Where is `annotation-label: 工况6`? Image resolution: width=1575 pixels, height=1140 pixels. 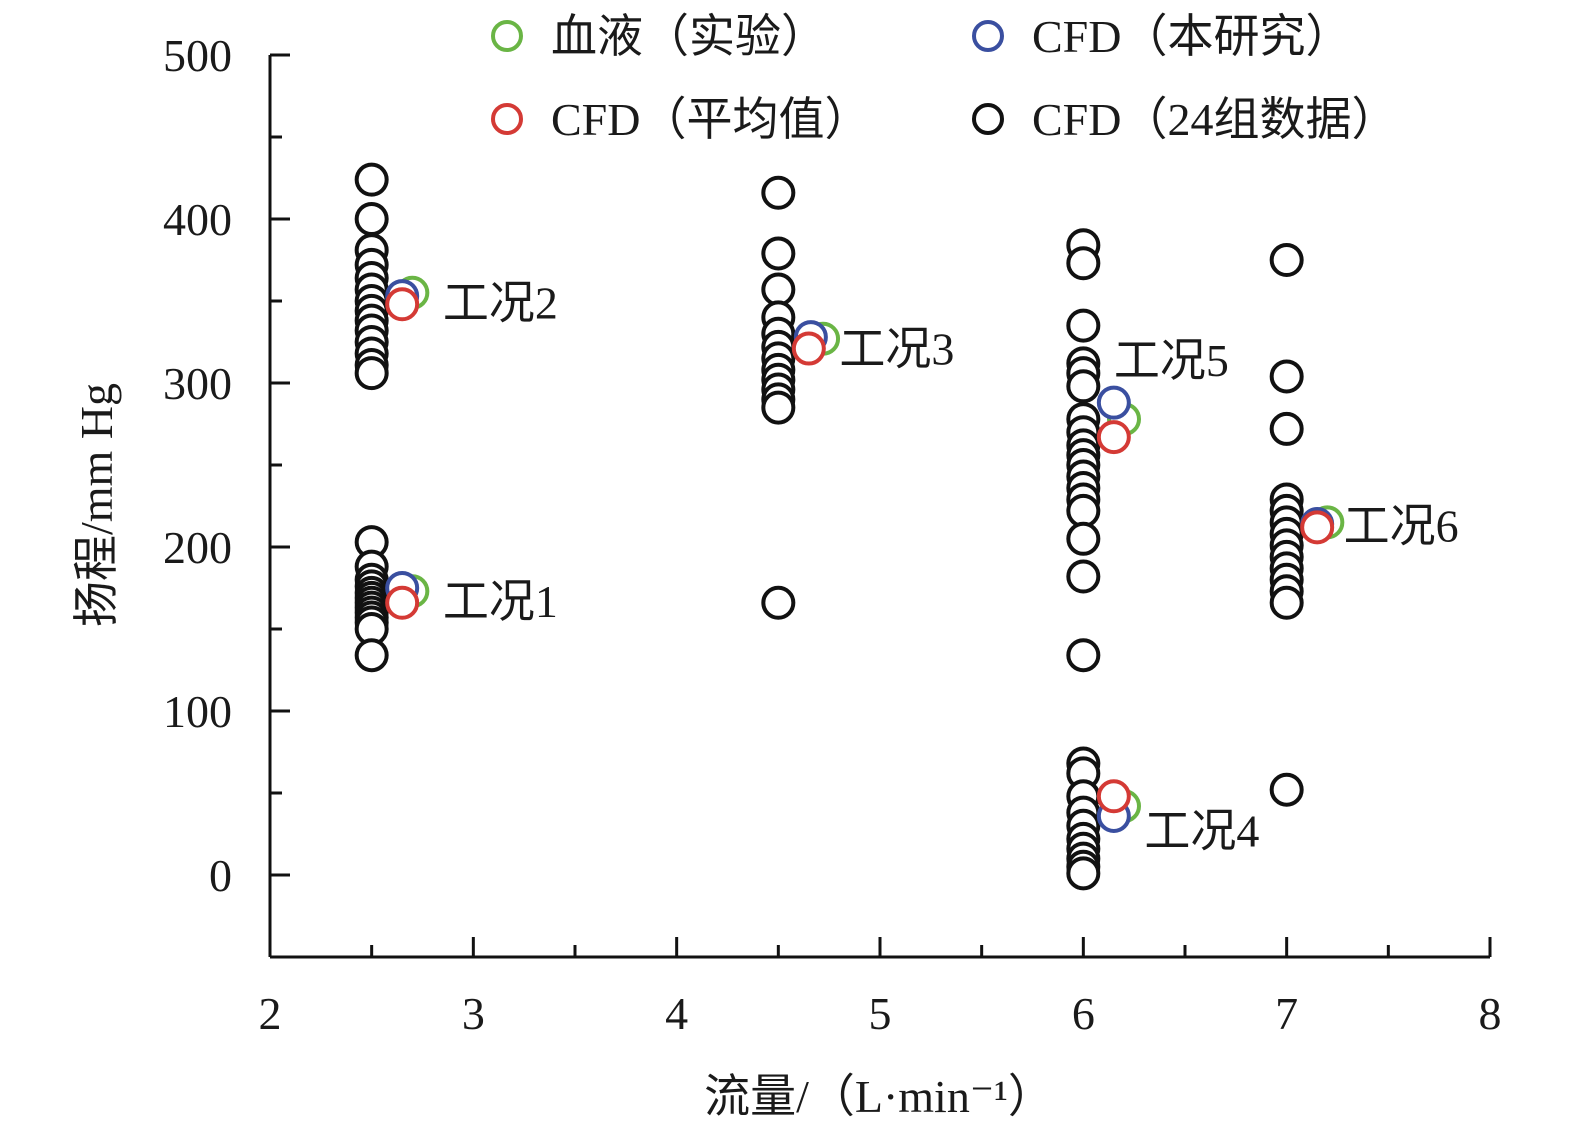 annotation-label: 工况6 is located at coordinates (1401, 526).